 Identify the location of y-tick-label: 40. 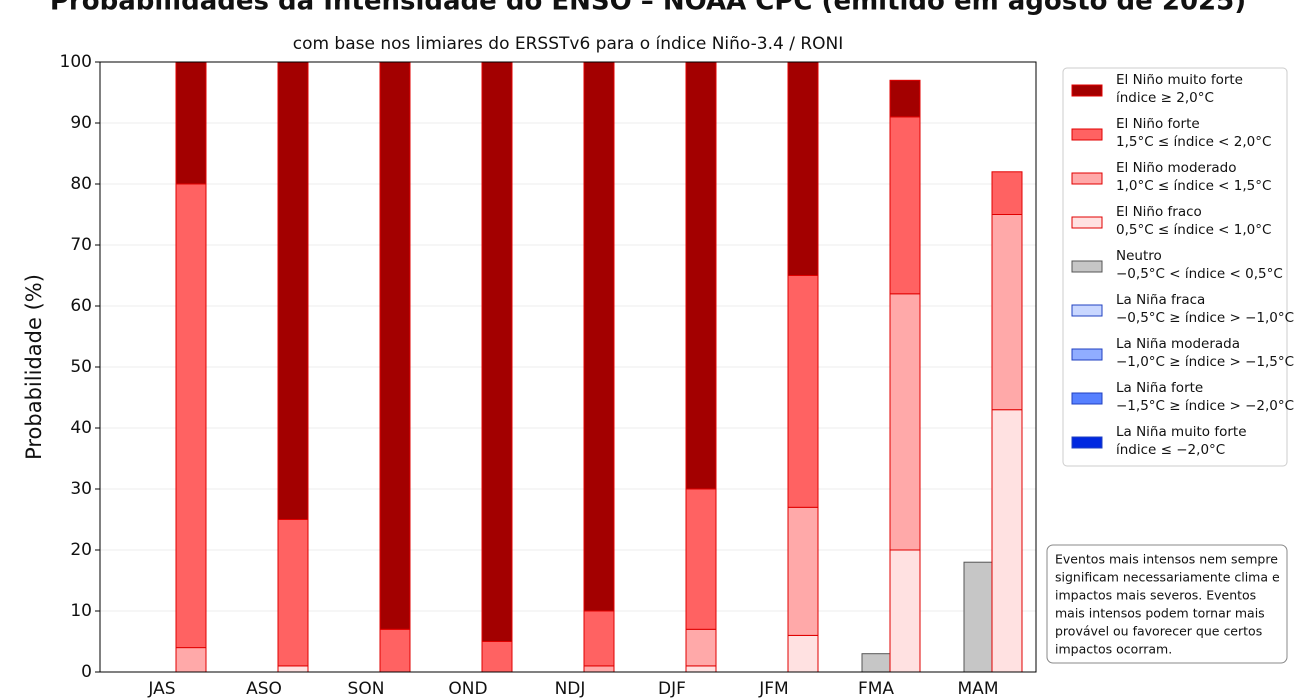
(81, 428).